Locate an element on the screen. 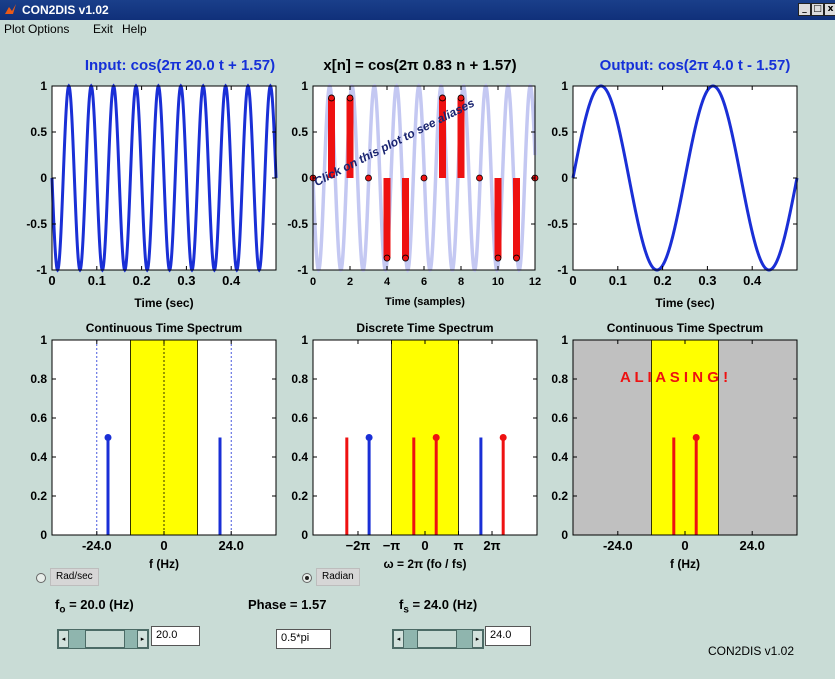 The height and width of the screenshot is (679, 835). x-tick-label: 0.2 is located at coordinates (142, 280).